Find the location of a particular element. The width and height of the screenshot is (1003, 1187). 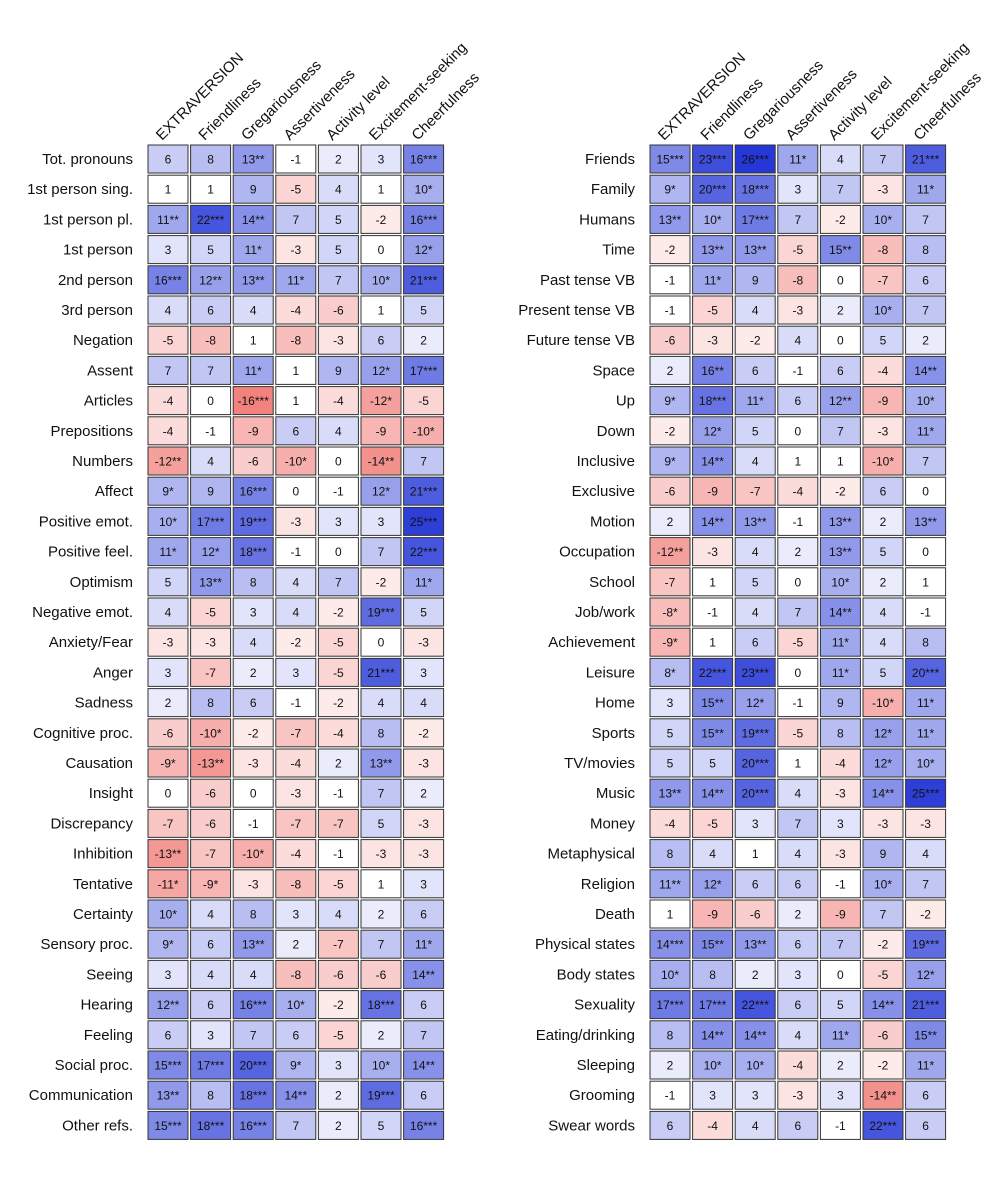

cell-value-label: 23*** is located at coordinates (713, 160).